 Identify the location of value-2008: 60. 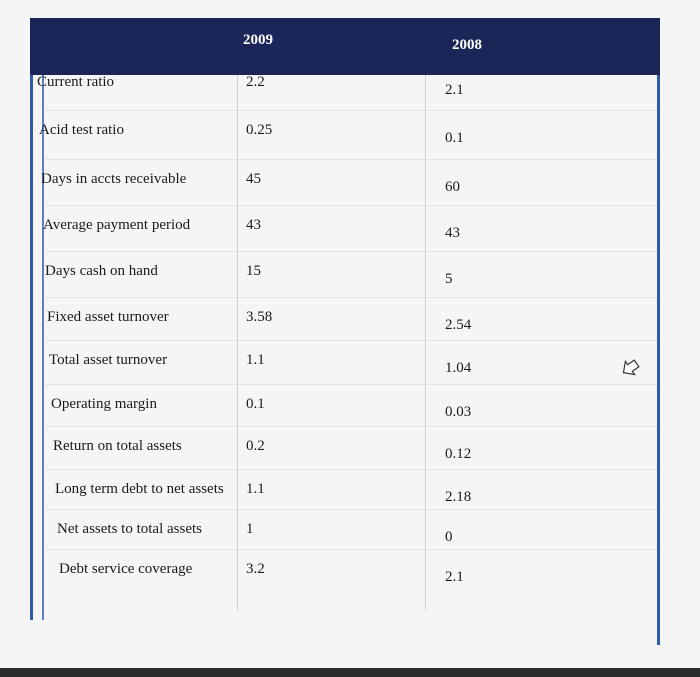
(452, 187).